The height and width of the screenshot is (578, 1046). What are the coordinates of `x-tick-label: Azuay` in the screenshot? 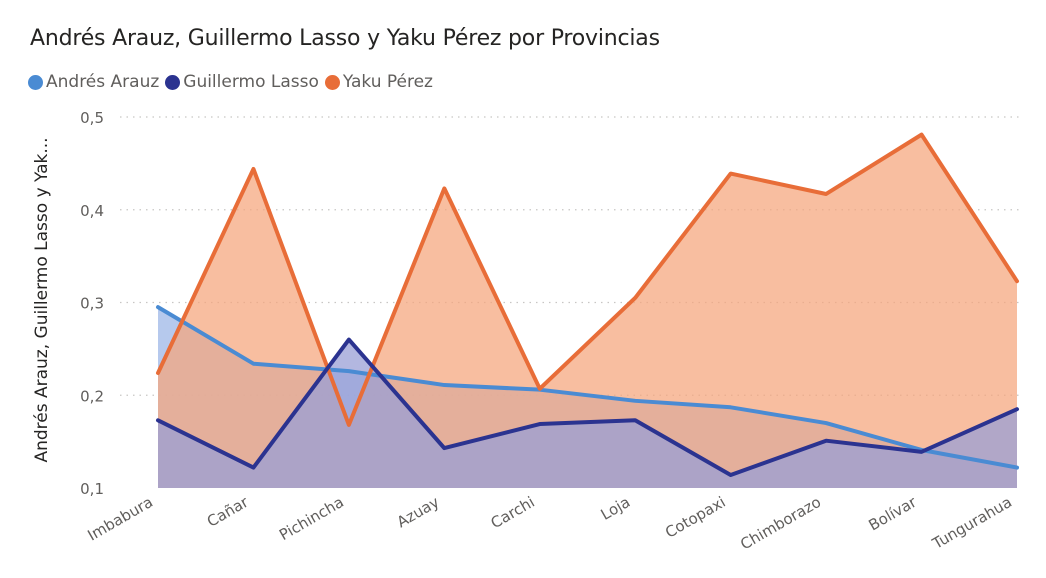 It's located at (418, 512).